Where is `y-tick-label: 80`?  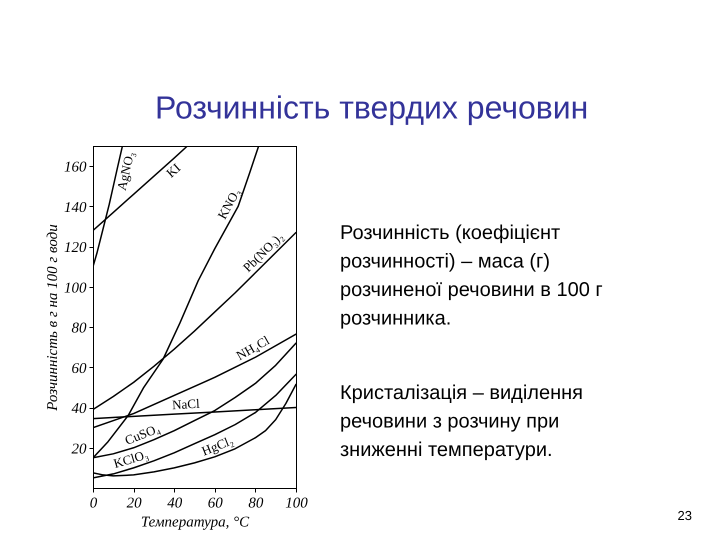
y-tick-label: 80 is located at coordinates (79, 328).